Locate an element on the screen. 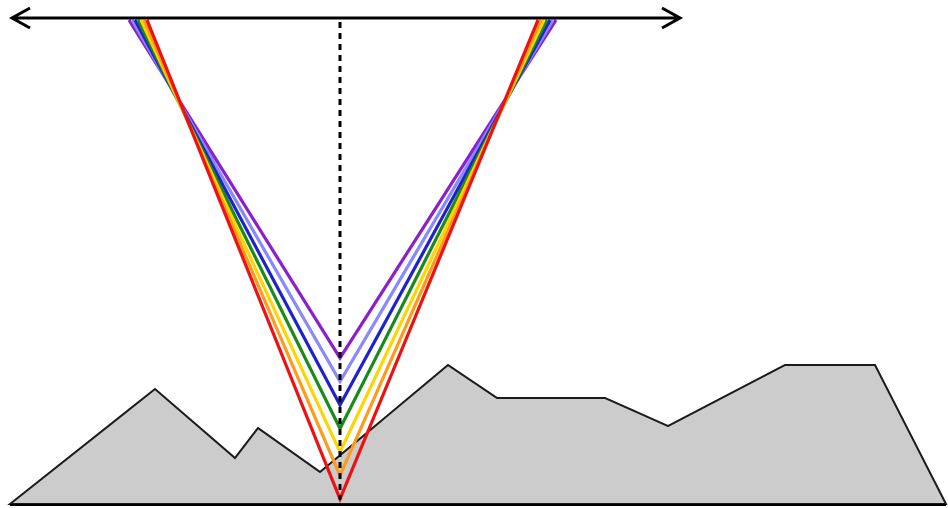 This screenshot has width=948, height=508. left-arrowhead is located at coordinates (19, 18).